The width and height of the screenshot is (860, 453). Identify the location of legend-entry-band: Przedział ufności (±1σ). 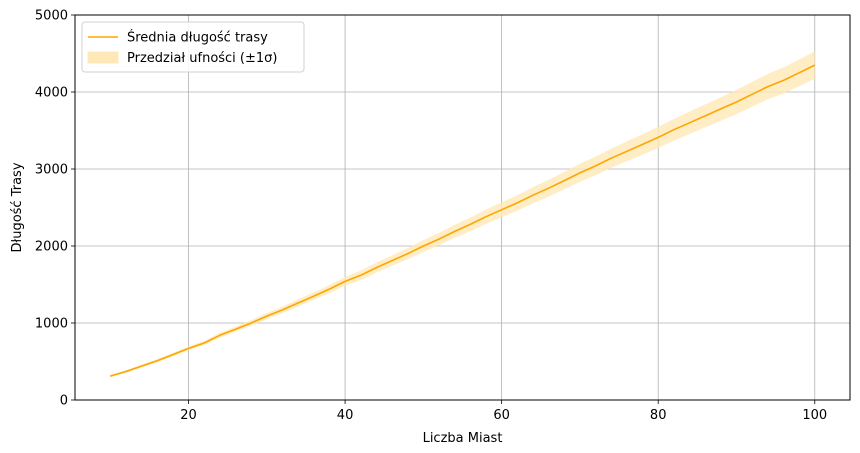
(202, 58).